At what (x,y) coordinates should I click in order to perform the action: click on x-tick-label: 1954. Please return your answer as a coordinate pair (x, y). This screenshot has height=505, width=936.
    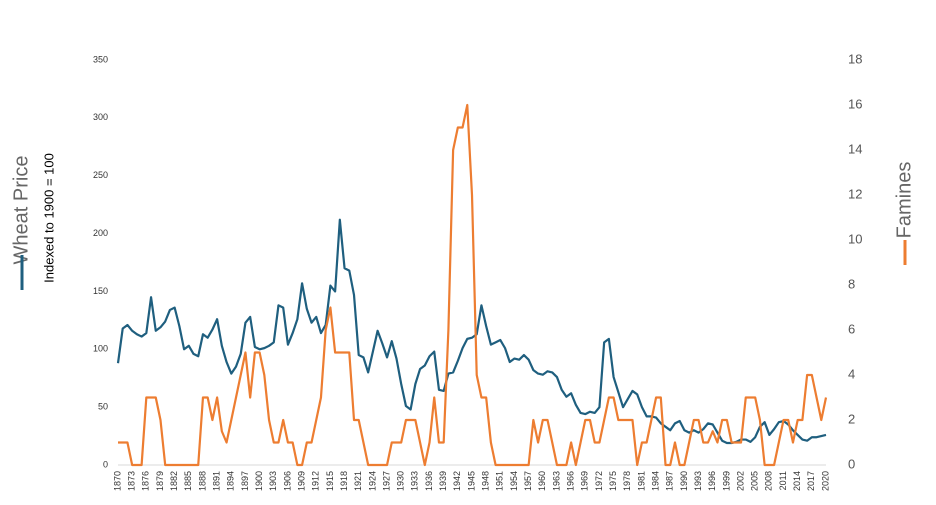
    Looking at the image, I should click on (514, 481).